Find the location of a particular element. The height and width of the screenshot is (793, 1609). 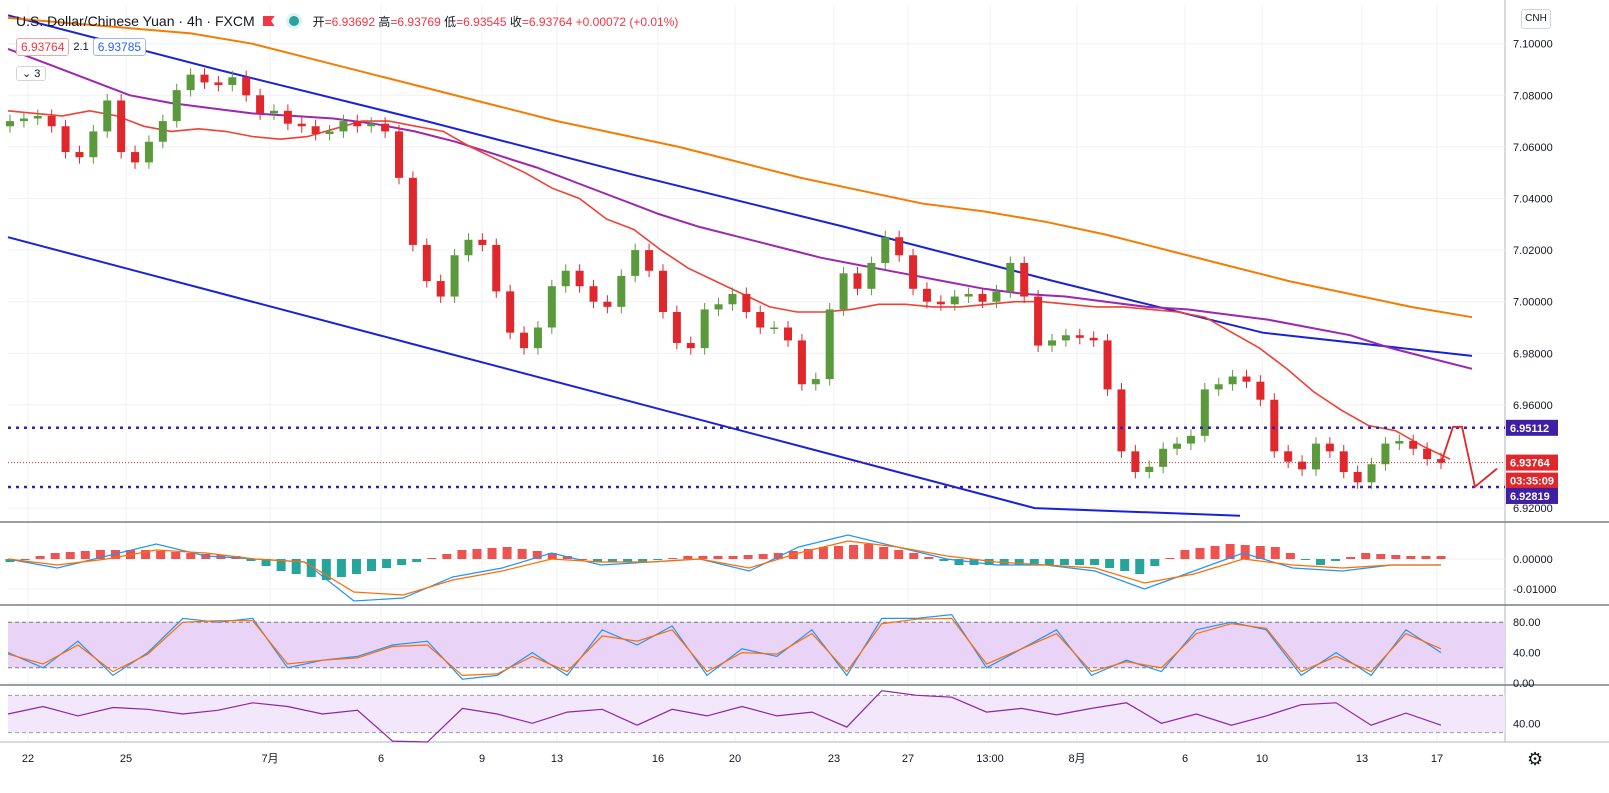

y-tick-label: 6.96000 is located at coordinates (1533, 406).